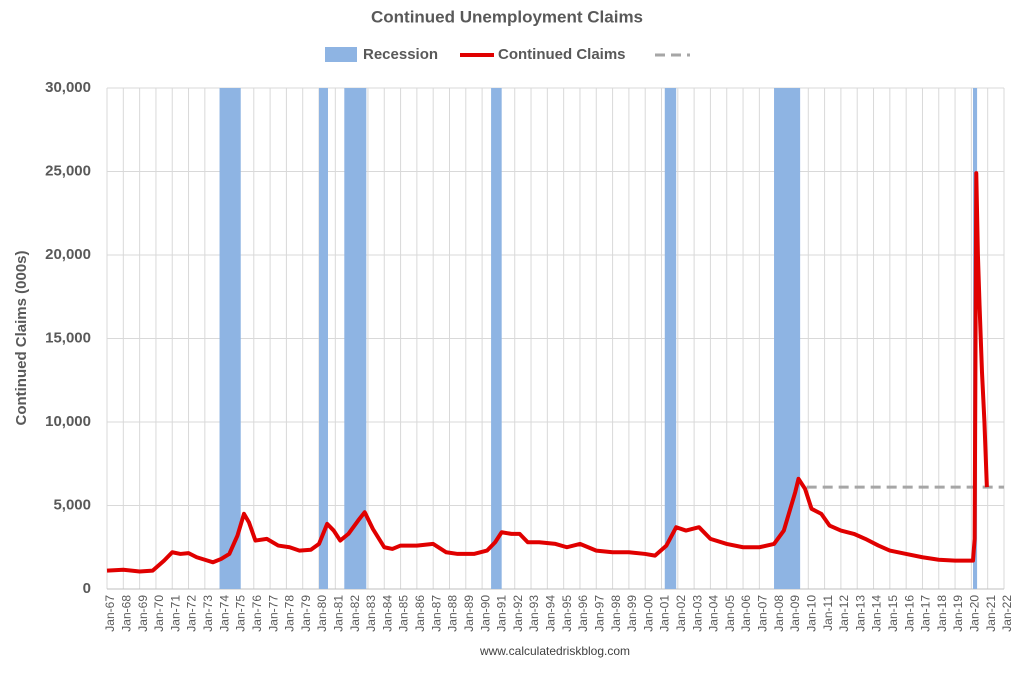  What do you see at coordinates (208, 613) in the screenshot?
I see `x-tick-label: Jan-73` at bounding box center [208, 613].